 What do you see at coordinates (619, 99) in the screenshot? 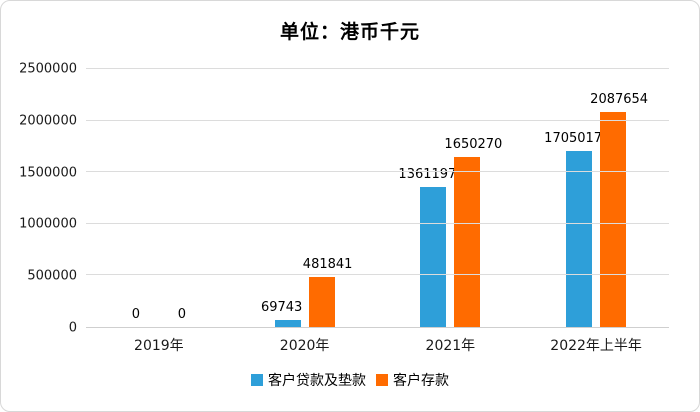
I see `bar-value-label: 2087654` at bounding box center [619, 99].